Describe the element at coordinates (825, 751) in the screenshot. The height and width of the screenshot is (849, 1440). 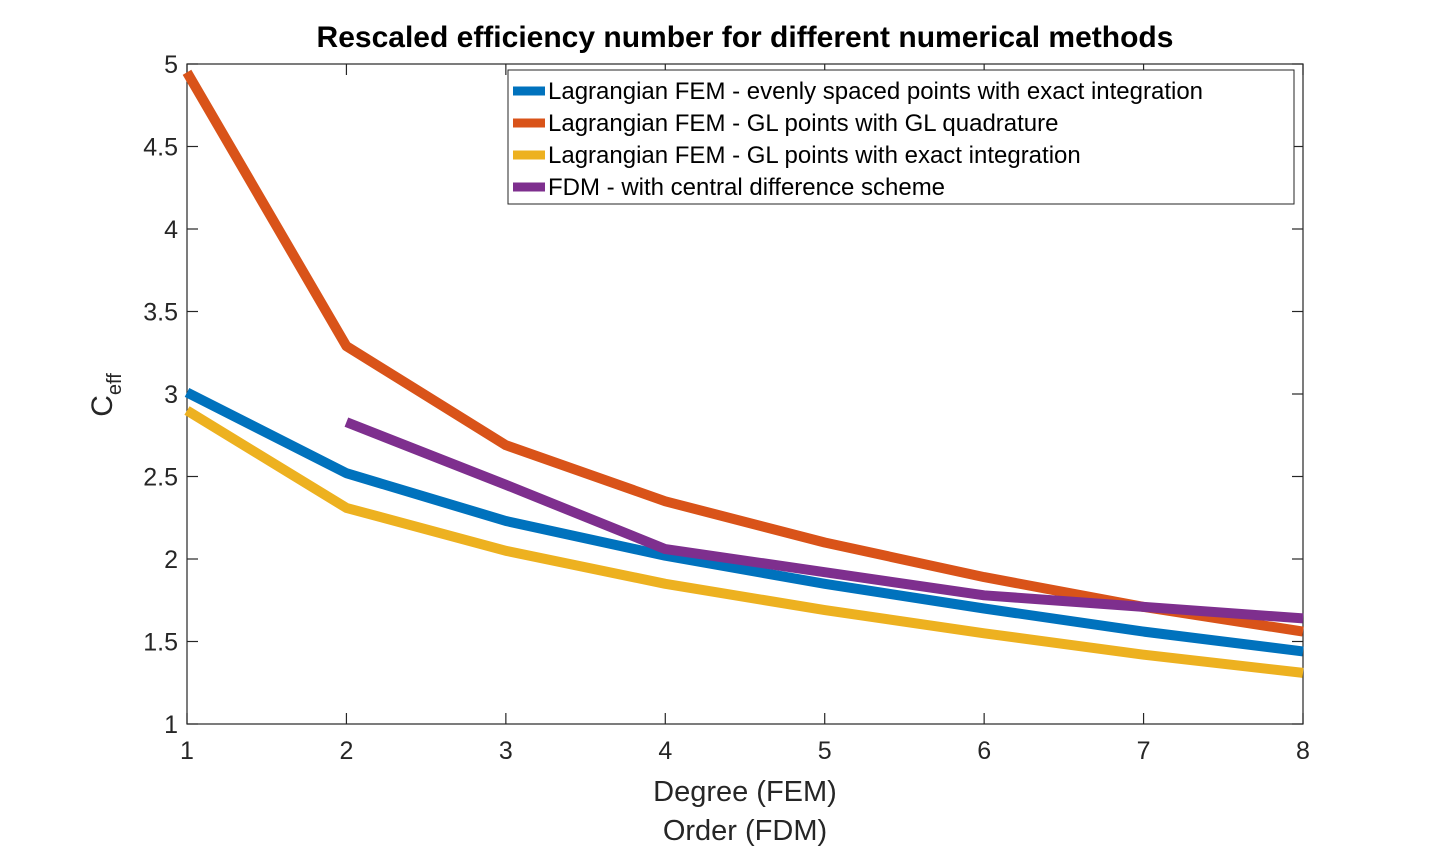
I see `x-tick-label: 5` at that location.